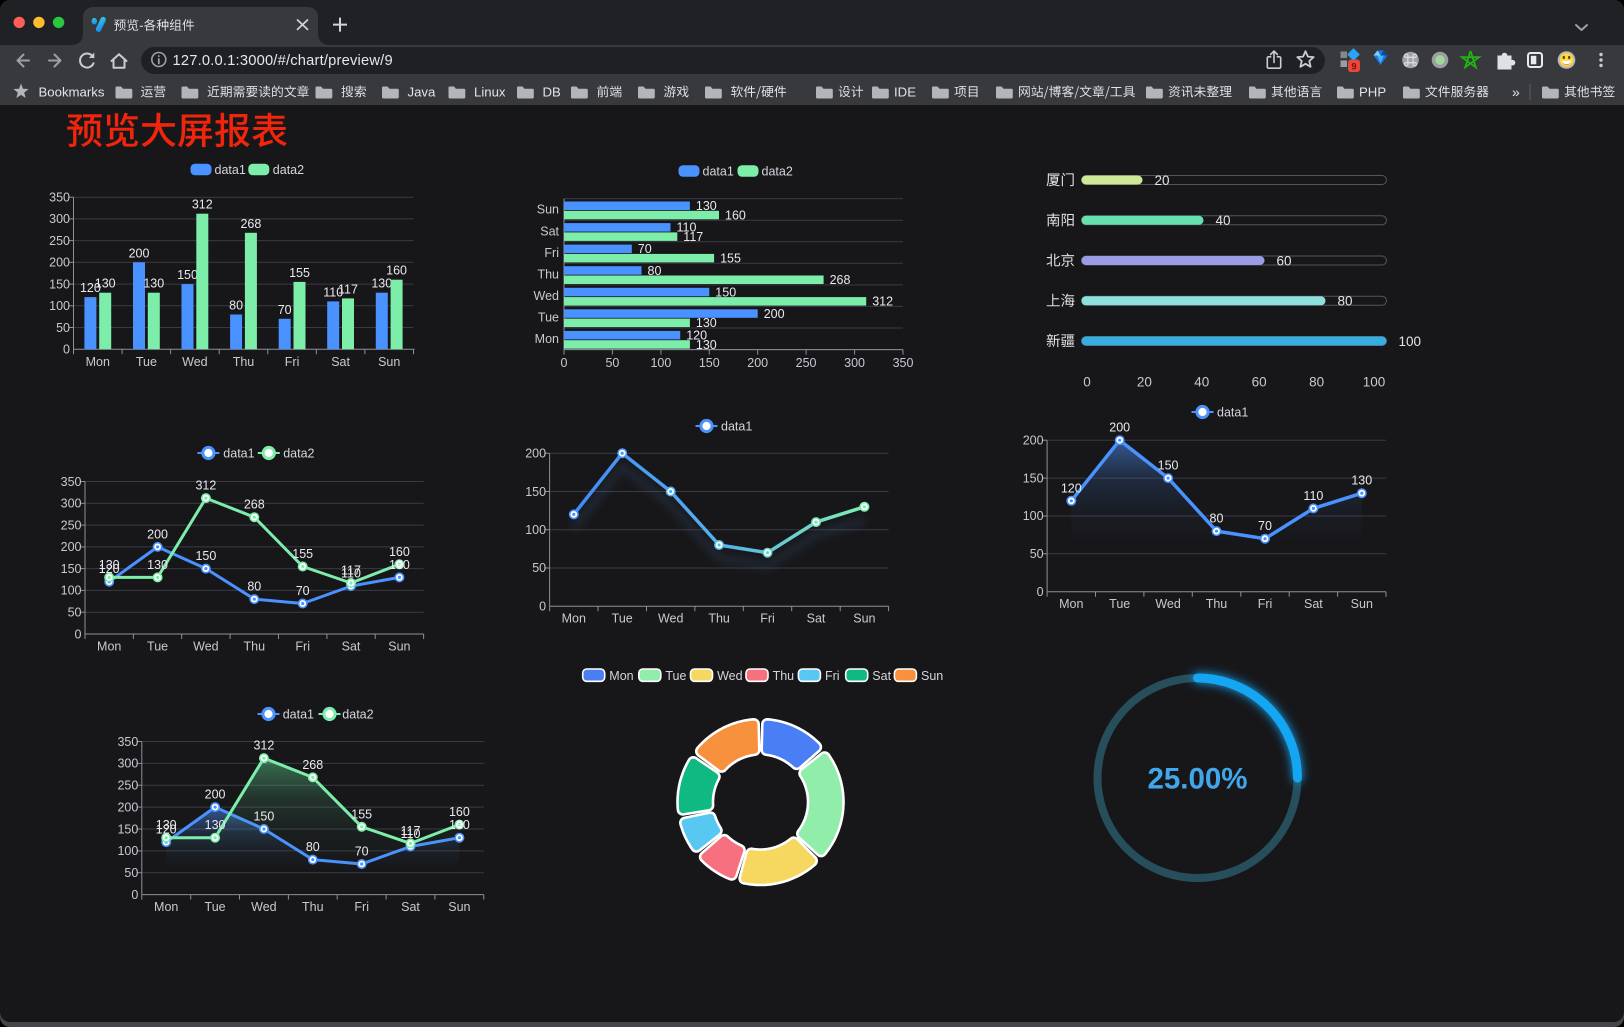 The image size is (1624, 1027). I want to click on svg-text: 20, so click(1144, 381).